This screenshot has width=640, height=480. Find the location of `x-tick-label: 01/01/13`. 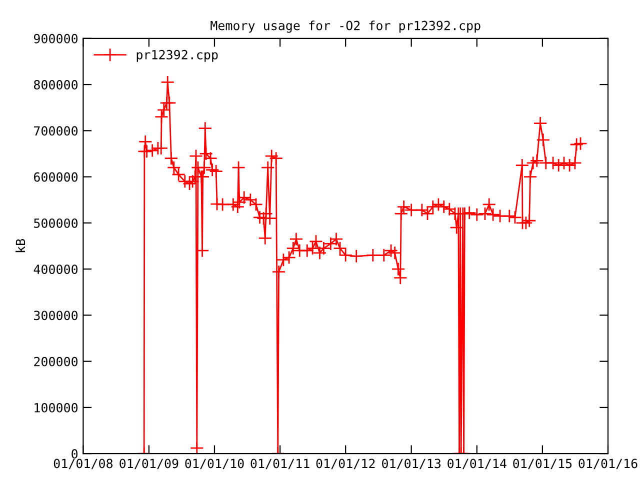

x-tick-label: 01/01/13 is located at coordinates (411, 464).